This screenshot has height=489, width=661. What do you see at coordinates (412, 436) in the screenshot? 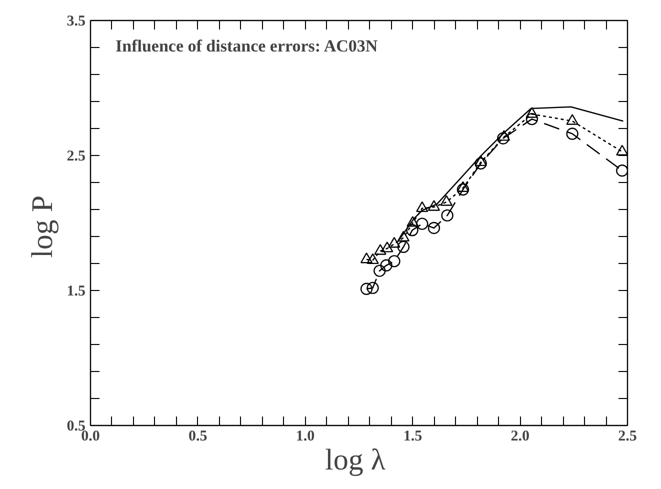
I see `x-tick-label: 1.5` at bounding box center [412, 436].